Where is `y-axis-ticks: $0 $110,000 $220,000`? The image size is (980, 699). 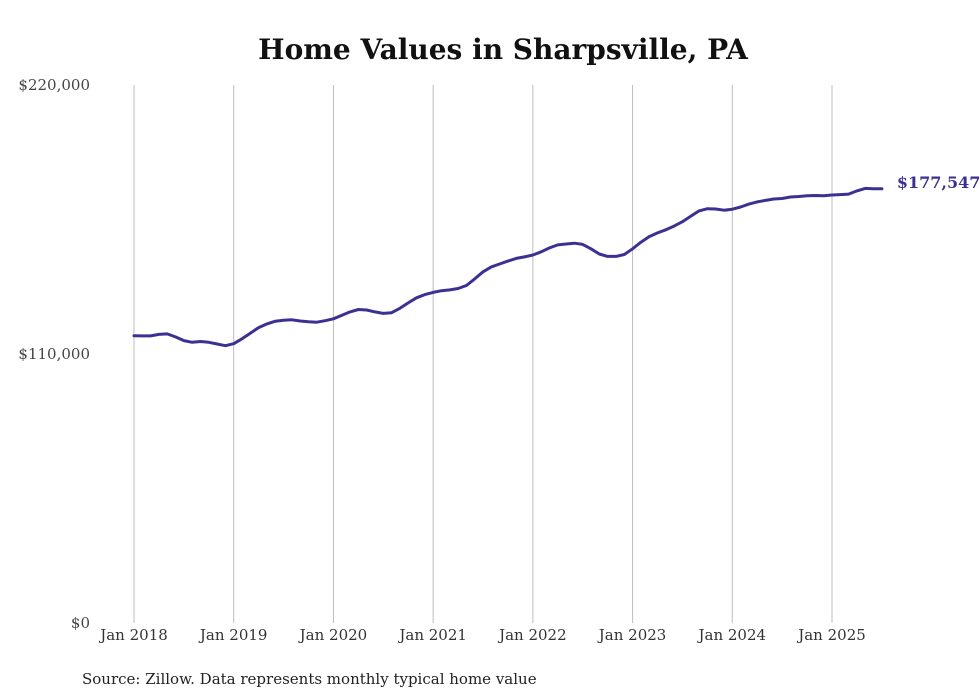 y-axis-ticks: $0 $110,000 $220,000 is located at coordinates (54, 354).